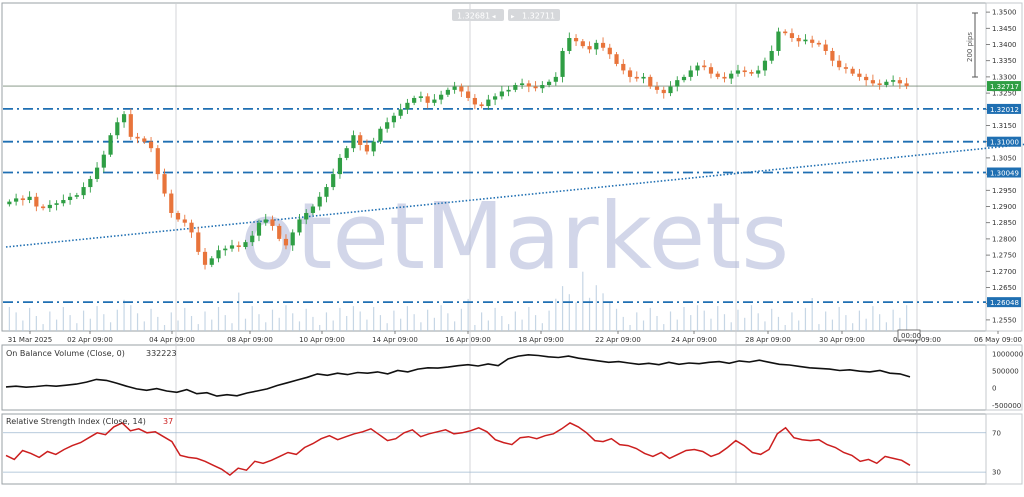 The height and width of the screenshot is (497, 1024). I want to click on pip-range-marker: 200 pips, so click(972, 45).